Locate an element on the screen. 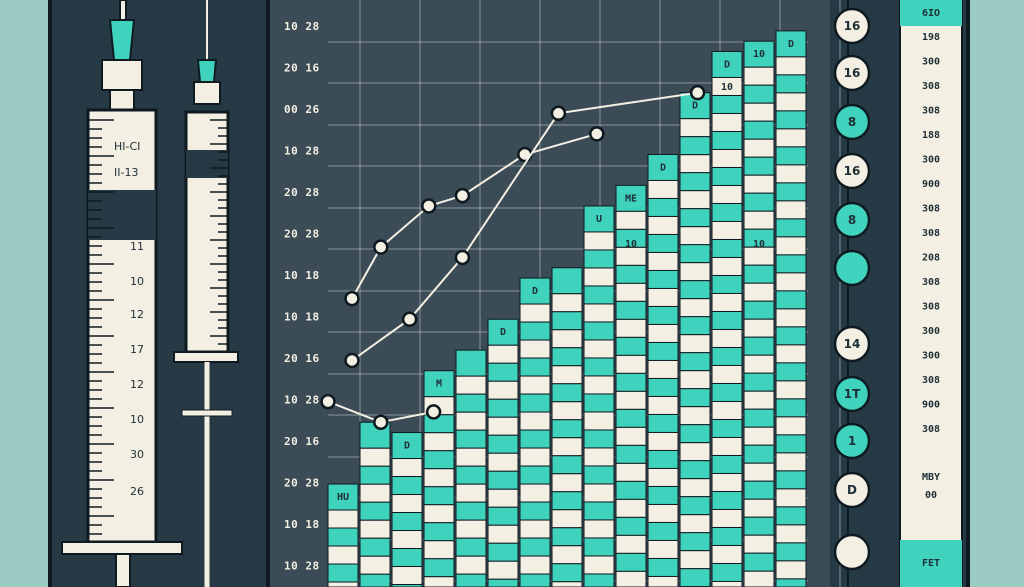  bar-label: ME is located at coordinates (631, 198).